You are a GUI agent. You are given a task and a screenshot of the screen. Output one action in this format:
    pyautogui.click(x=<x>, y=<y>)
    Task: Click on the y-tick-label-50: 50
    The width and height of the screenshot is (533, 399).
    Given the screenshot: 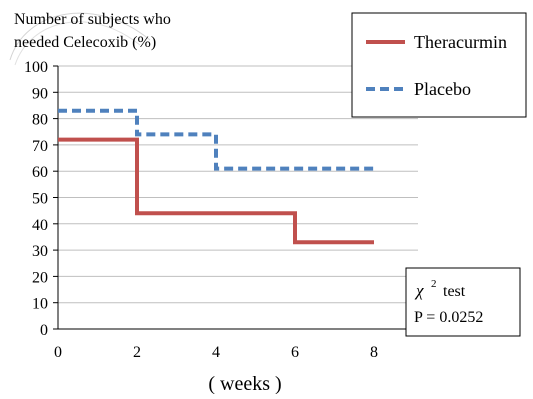 What is the action you would take?
    pyautogui.click(x=40, y=199)
    